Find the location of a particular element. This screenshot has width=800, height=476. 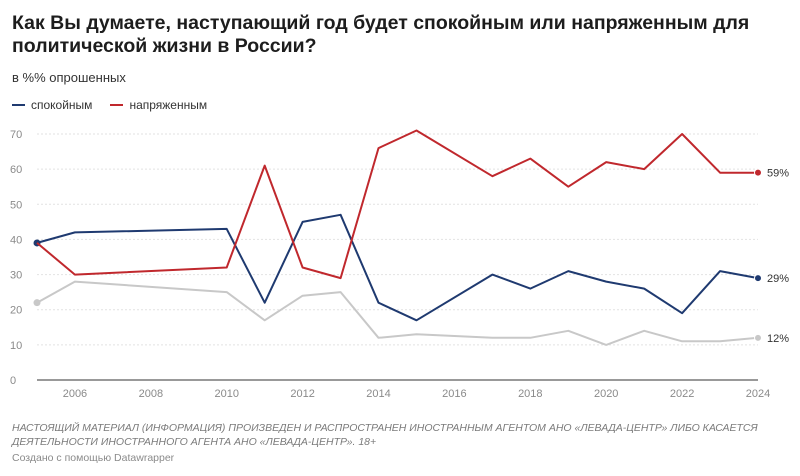

legend-swatch-calm is located at coordinates (18, 105).